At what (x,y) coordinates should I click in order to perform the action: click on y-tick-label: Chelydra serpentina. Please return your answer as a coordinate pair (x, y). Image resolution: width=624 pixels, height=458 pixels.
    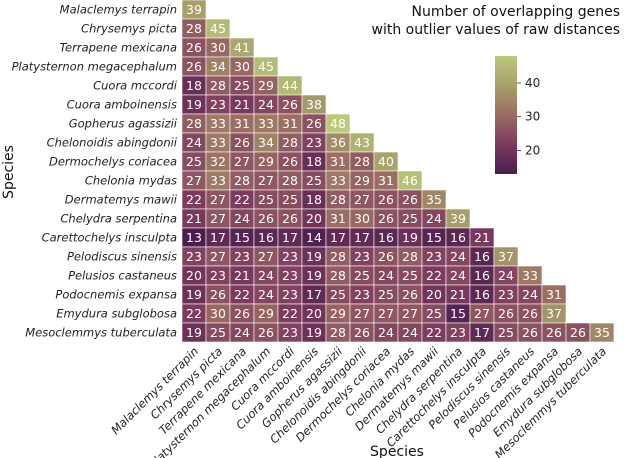
    Looking at the image, I should click on (118, 219).